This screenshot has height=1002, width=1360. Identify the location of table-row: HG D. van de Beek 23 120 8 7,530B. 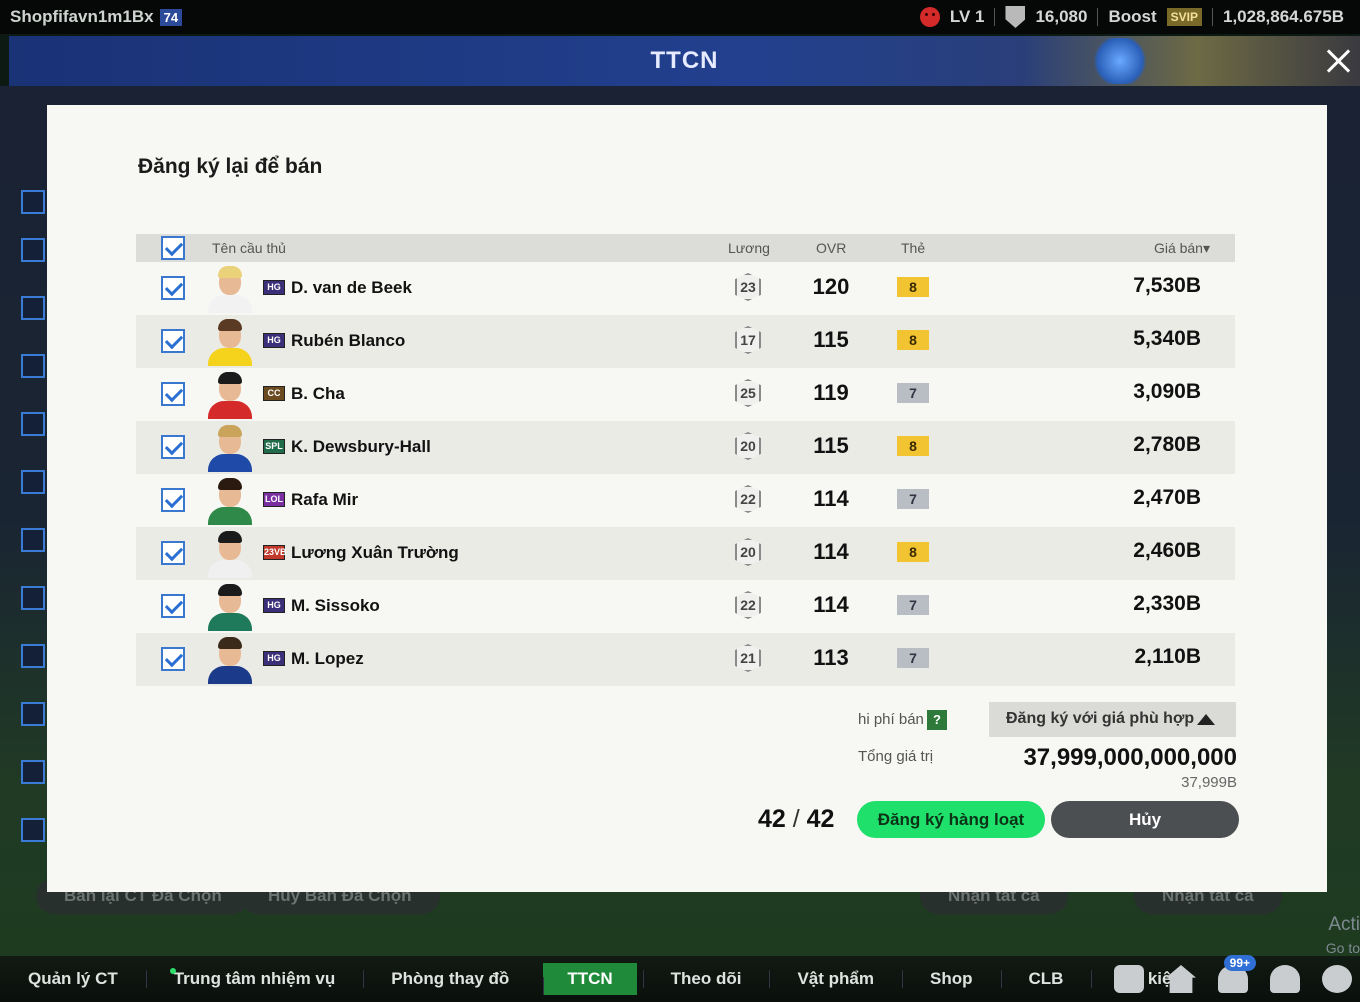
(685, 288).